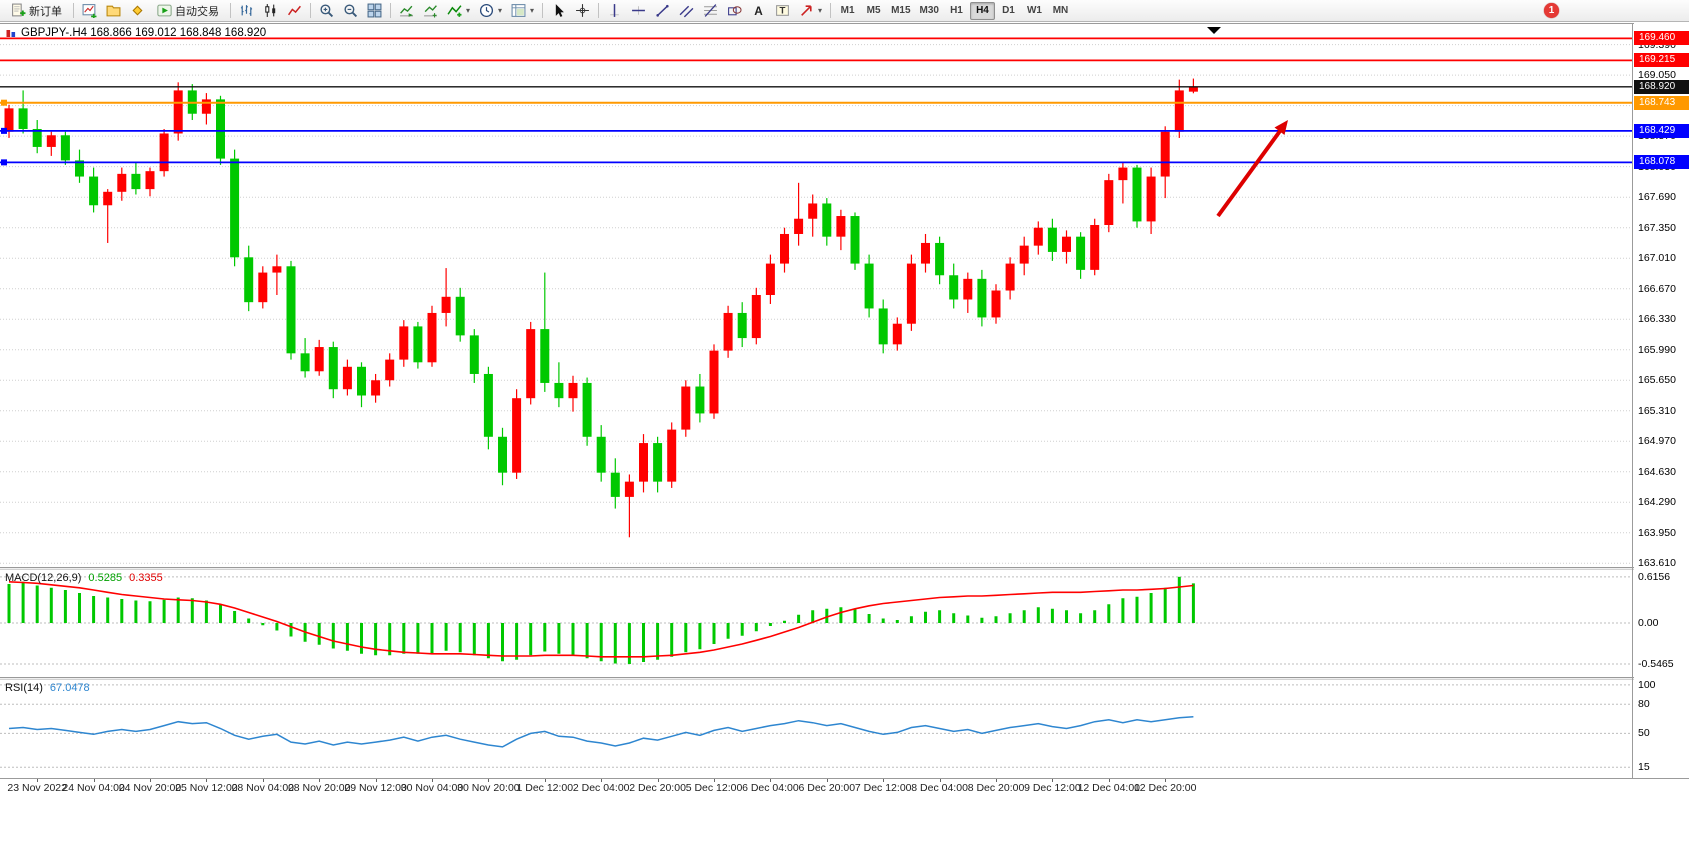 The height and width of the screenshot is (859, 1689). Describe the element at coordinates (294, 11) in the screenshot. I see `line-chart-button` at that location.